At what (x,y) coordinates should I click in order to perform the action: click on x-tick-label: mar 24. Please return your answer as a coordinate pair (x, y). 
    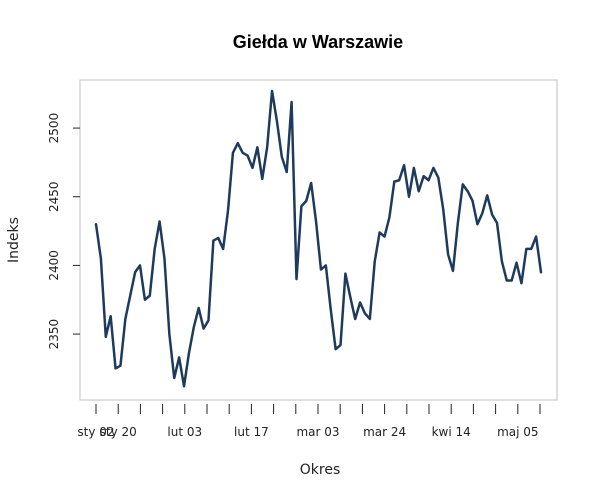
    Looking at the image, I should click on (384, 432).